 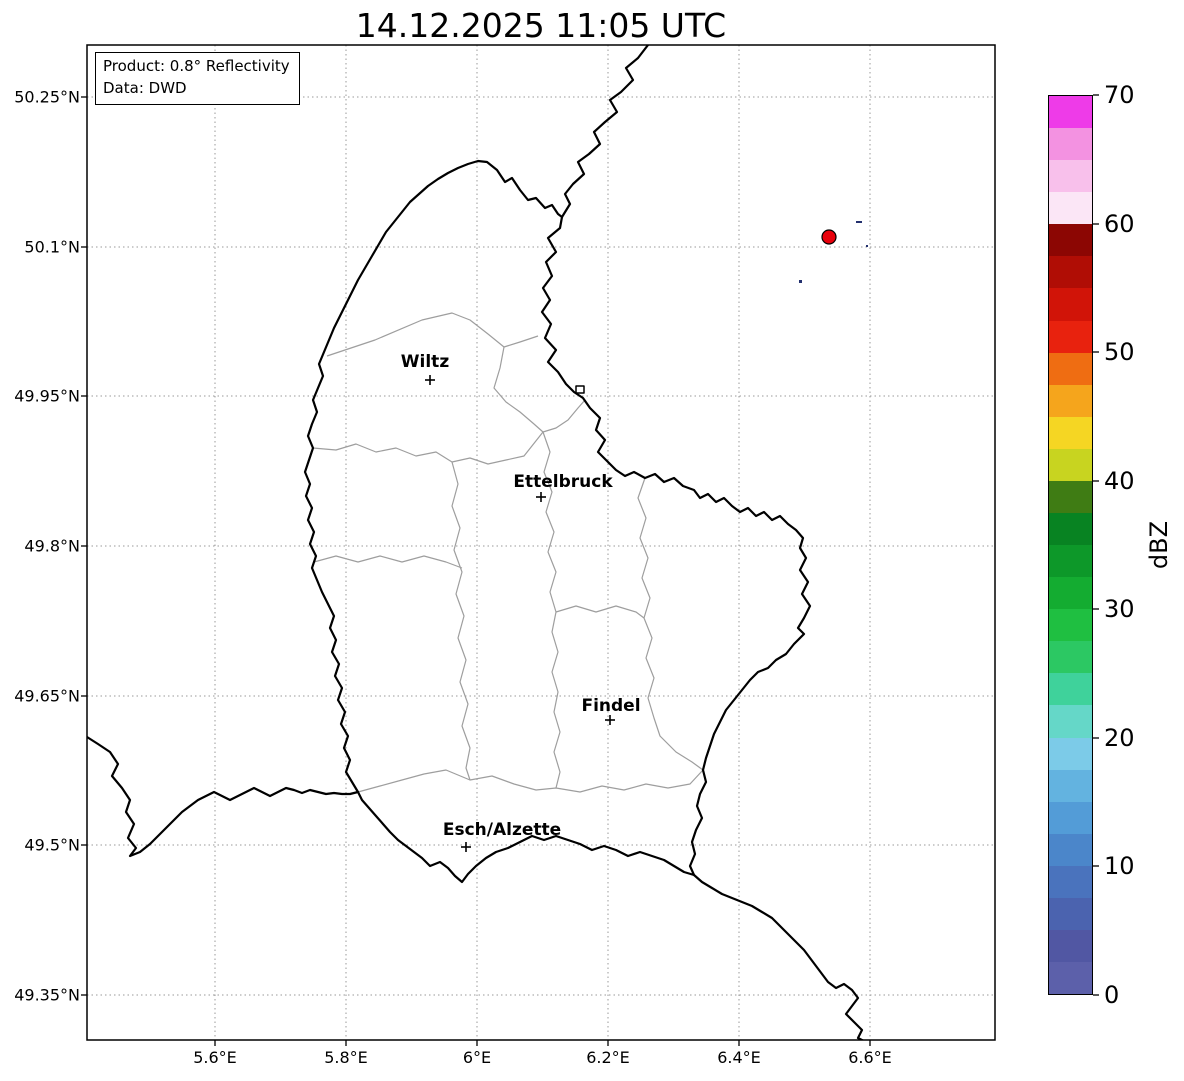 What do you see at coordinates (610, 720) in the screenshot?
I see `city-marker-findel` at bounding box center [610, 720].